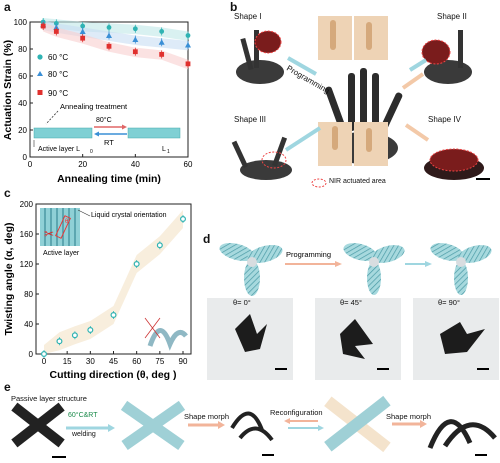 The image size is (500, 463). I want to click on legend-label-90c: 90 °C, so click(58, 93).